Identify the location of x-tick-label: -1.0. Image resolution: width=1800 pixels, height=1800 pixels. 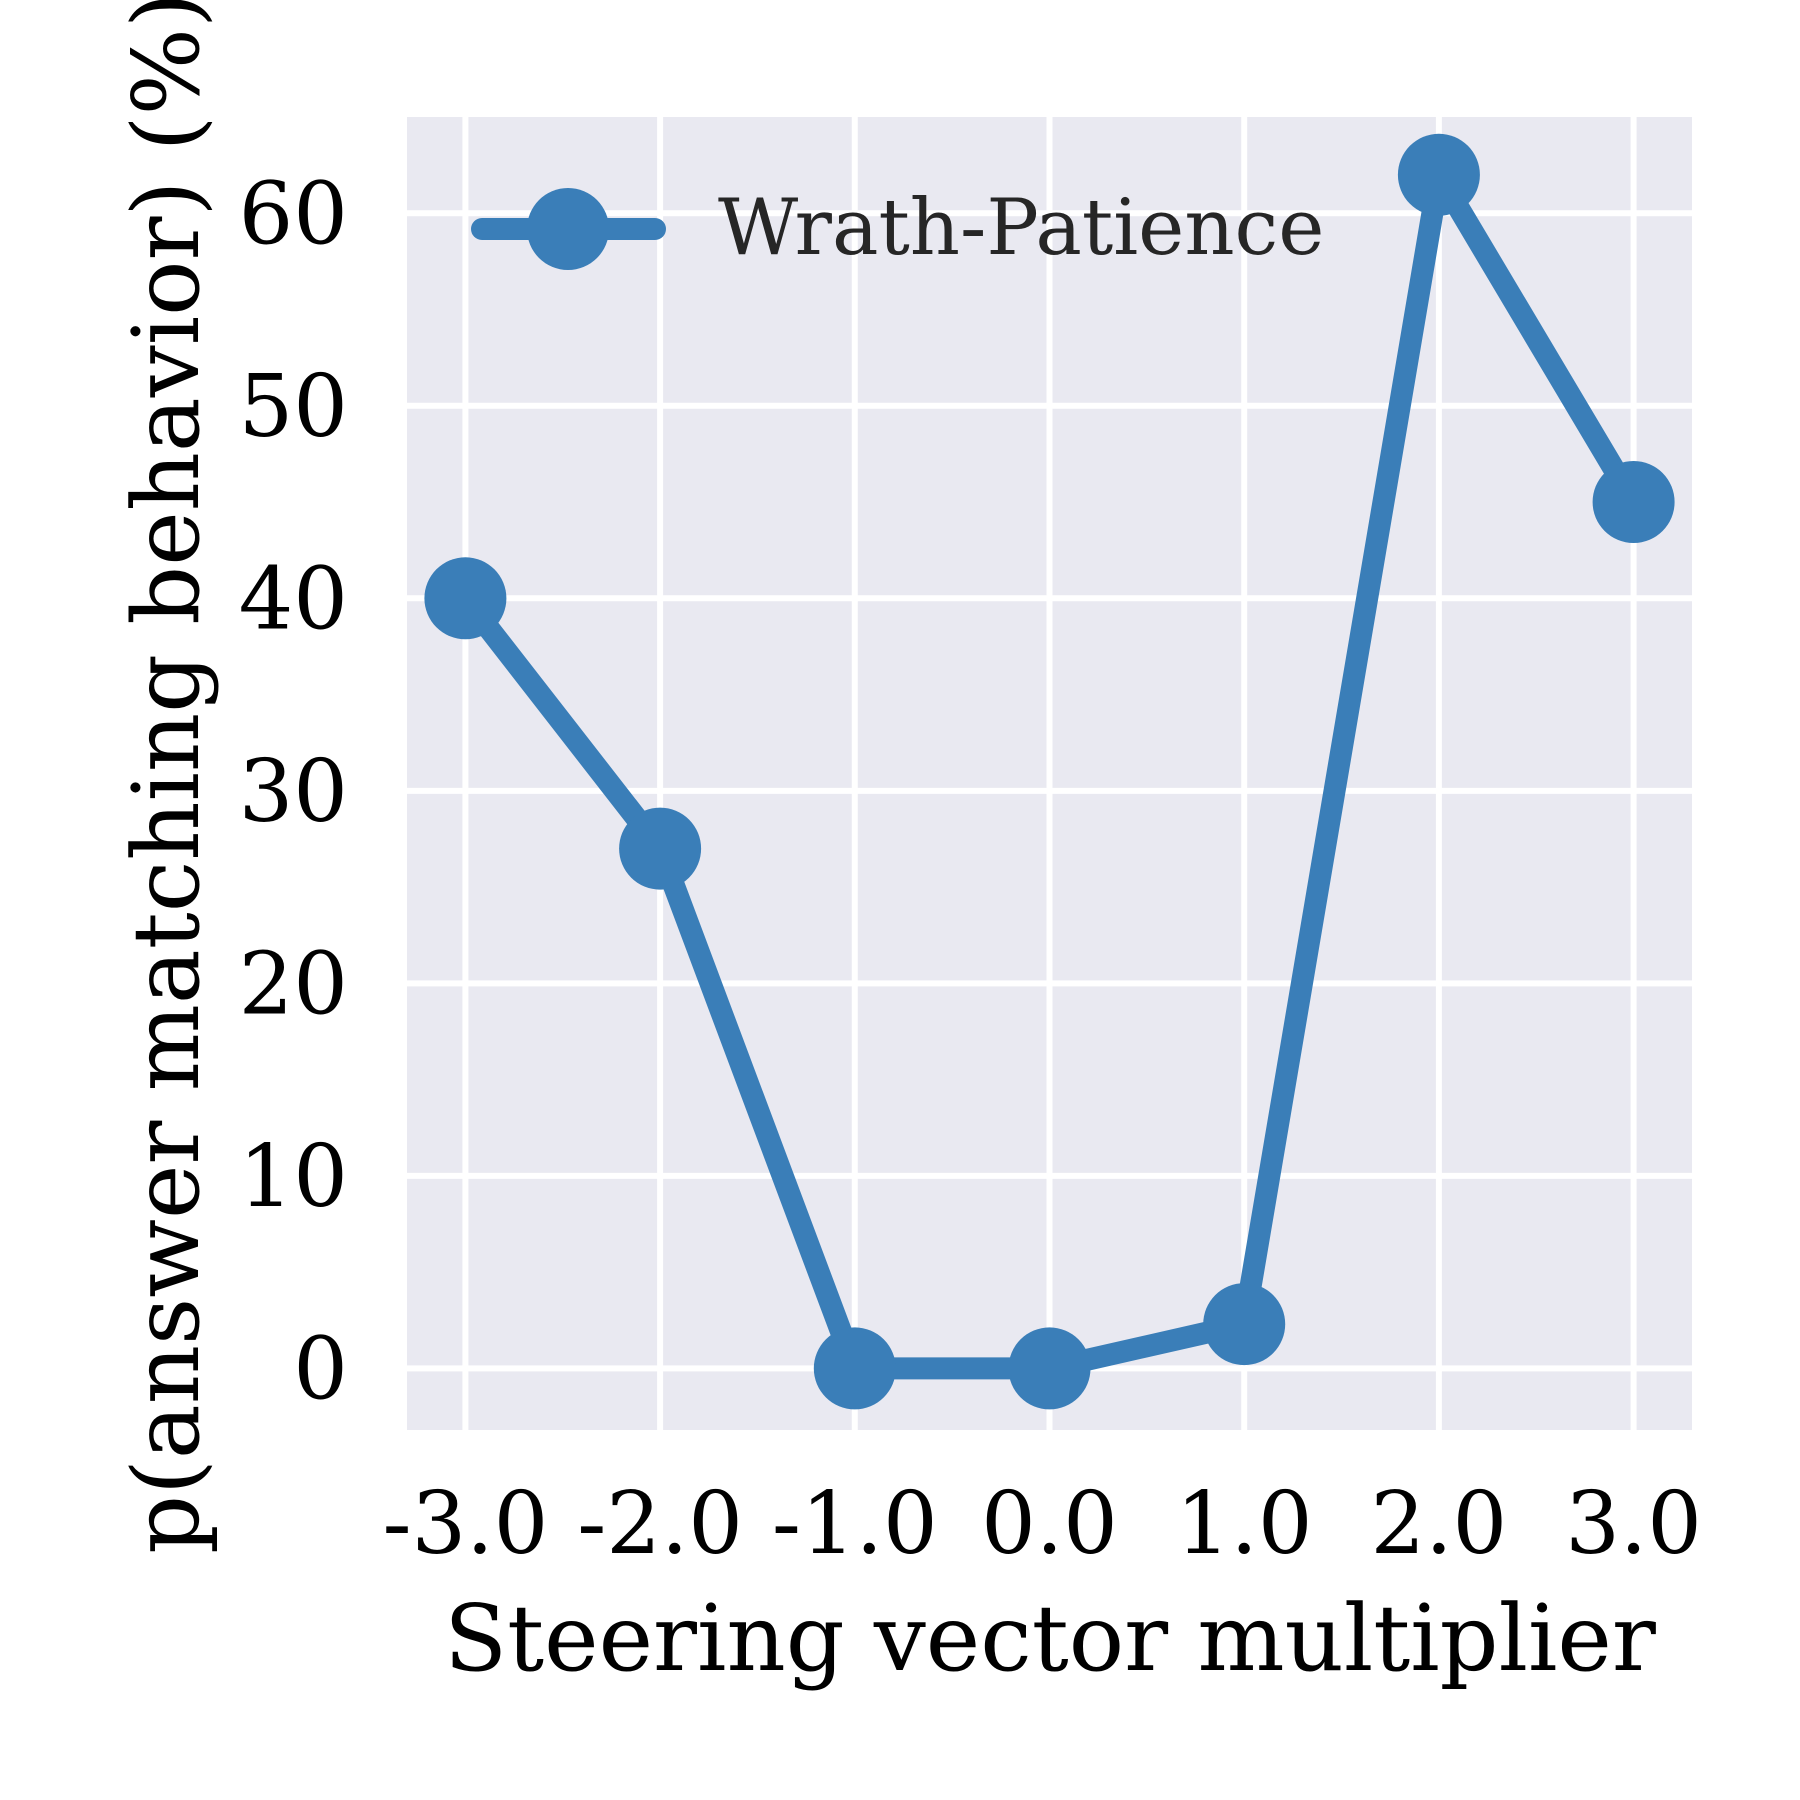
(855, 1524).